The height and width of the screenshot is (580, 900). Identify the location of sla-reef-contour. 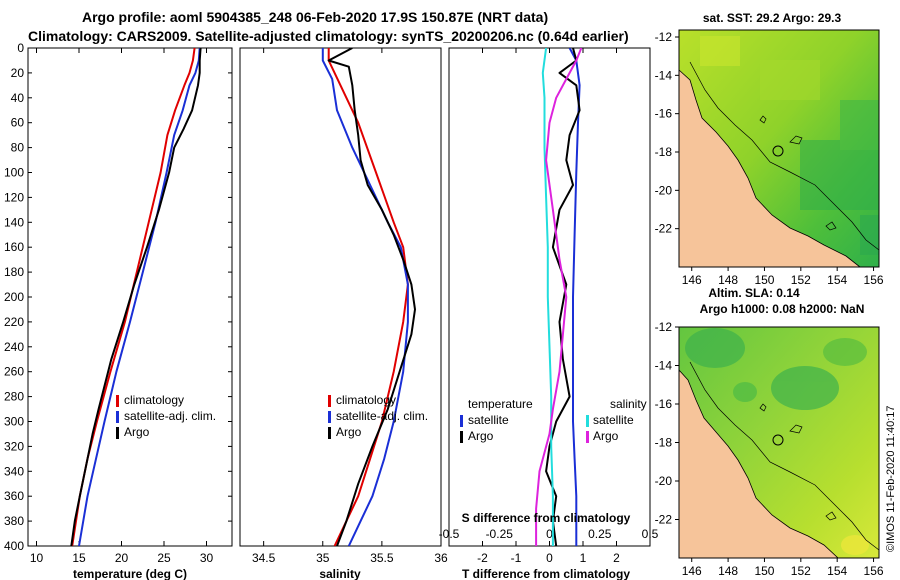
(784, 456).